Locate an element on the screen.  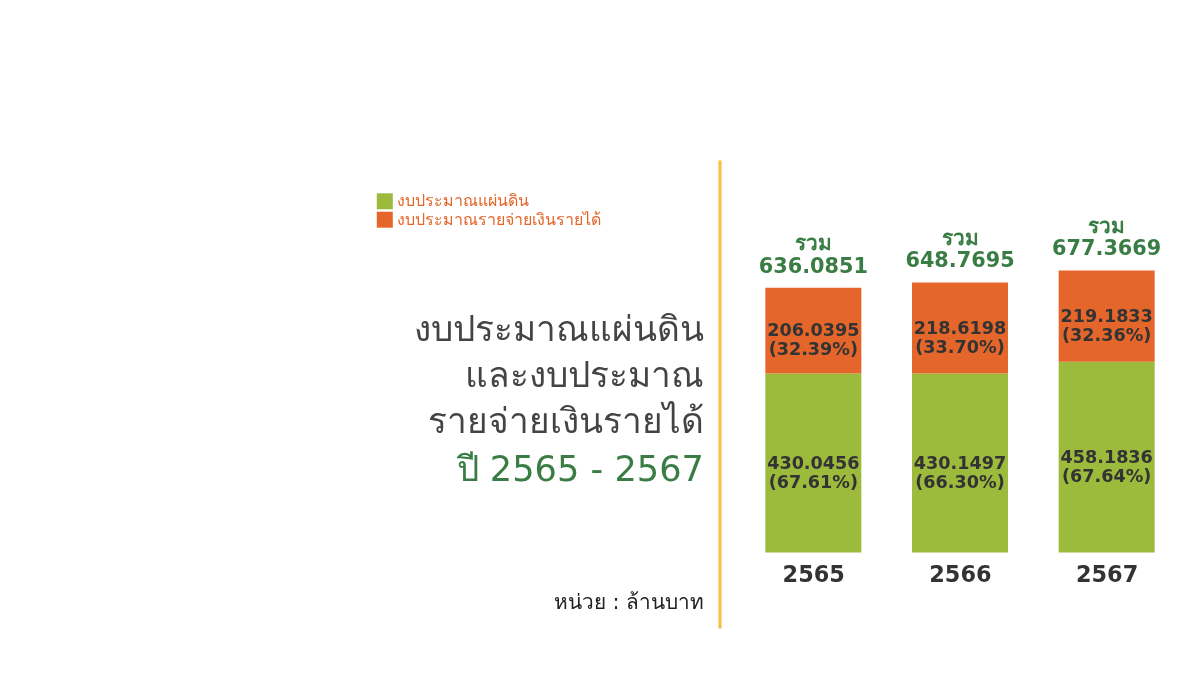
total-label: รวม 677.3669 is located at coordinates (1107, 237).